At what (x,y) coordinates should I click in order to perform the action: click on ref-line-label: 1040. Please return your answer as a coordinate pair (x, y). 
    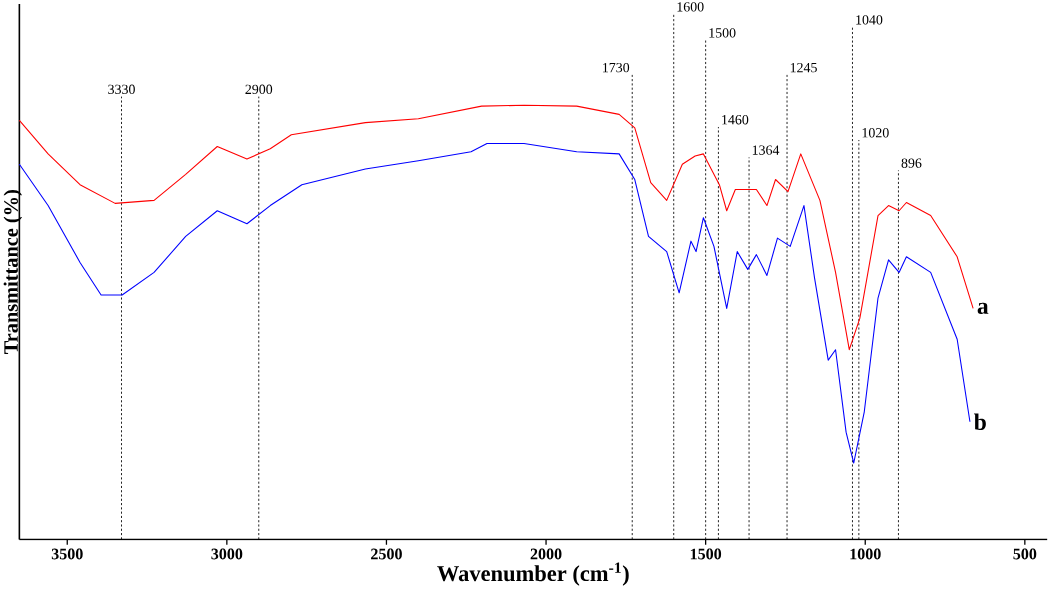
    Looking at the image, I should click on (869, 20).